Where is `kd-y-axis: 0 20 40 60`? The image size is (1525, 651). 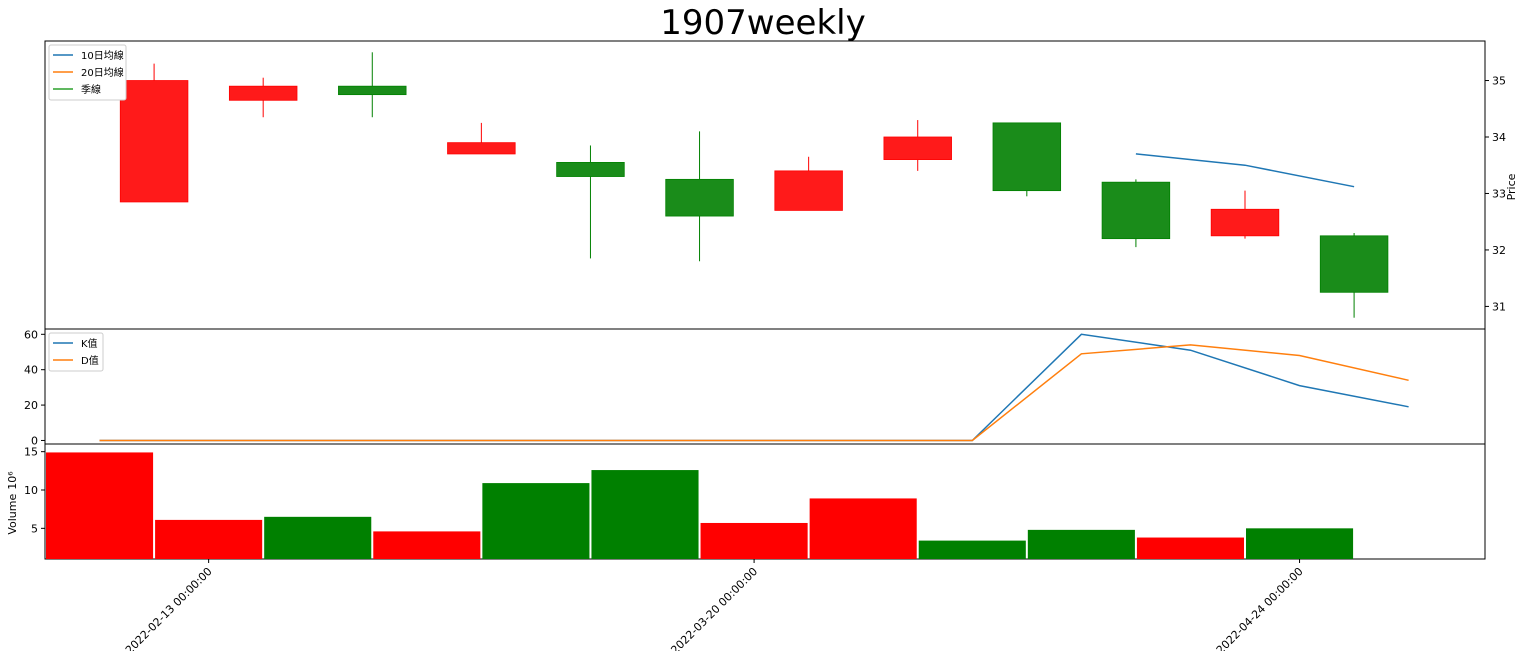
kd-y-axis: 0 20 40 60 is located at coordinates (34, 387).